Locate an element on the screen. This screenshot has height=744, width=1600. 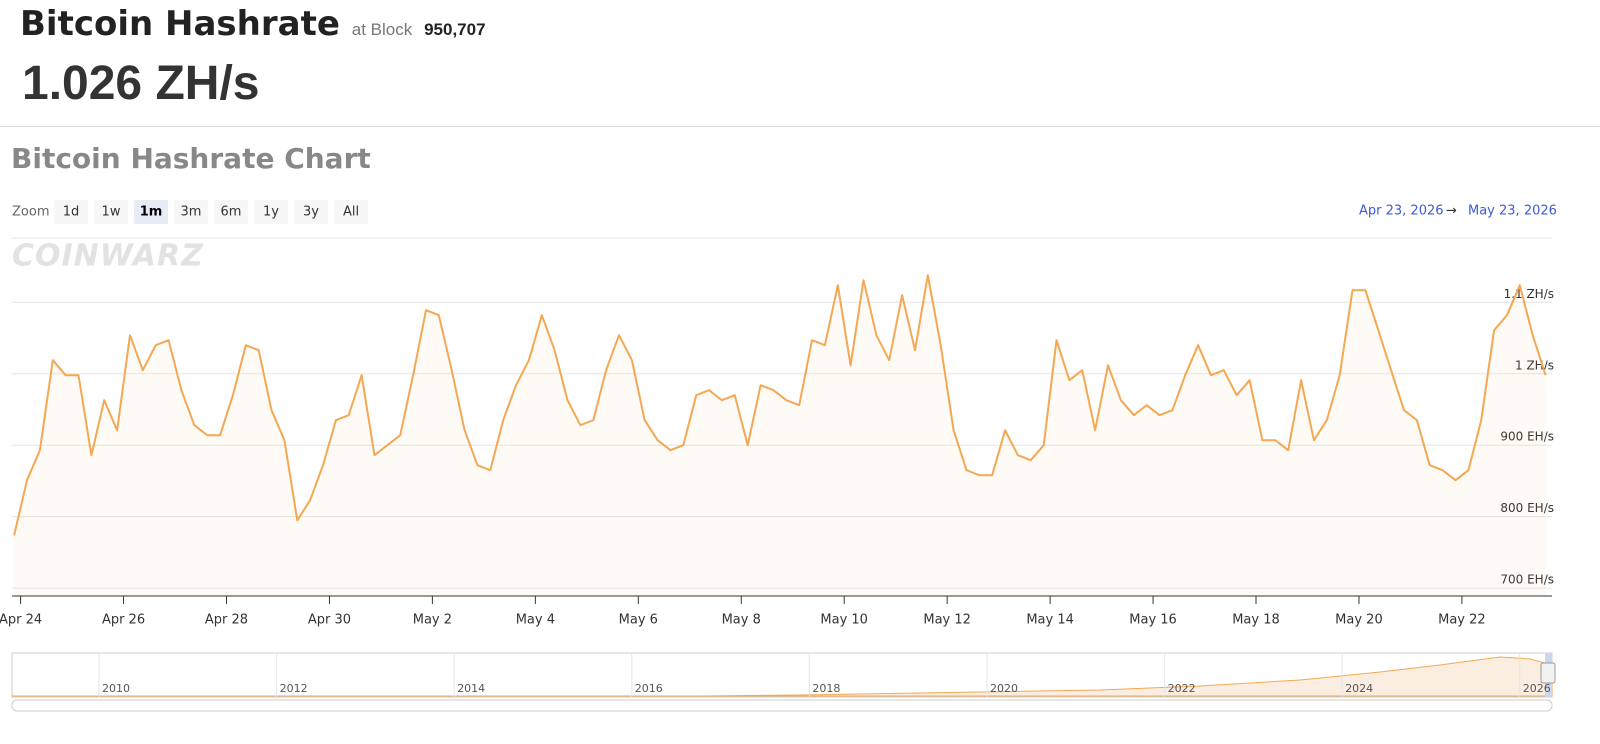
zoom-button-label: 1y is located at coordinates (271, 212).